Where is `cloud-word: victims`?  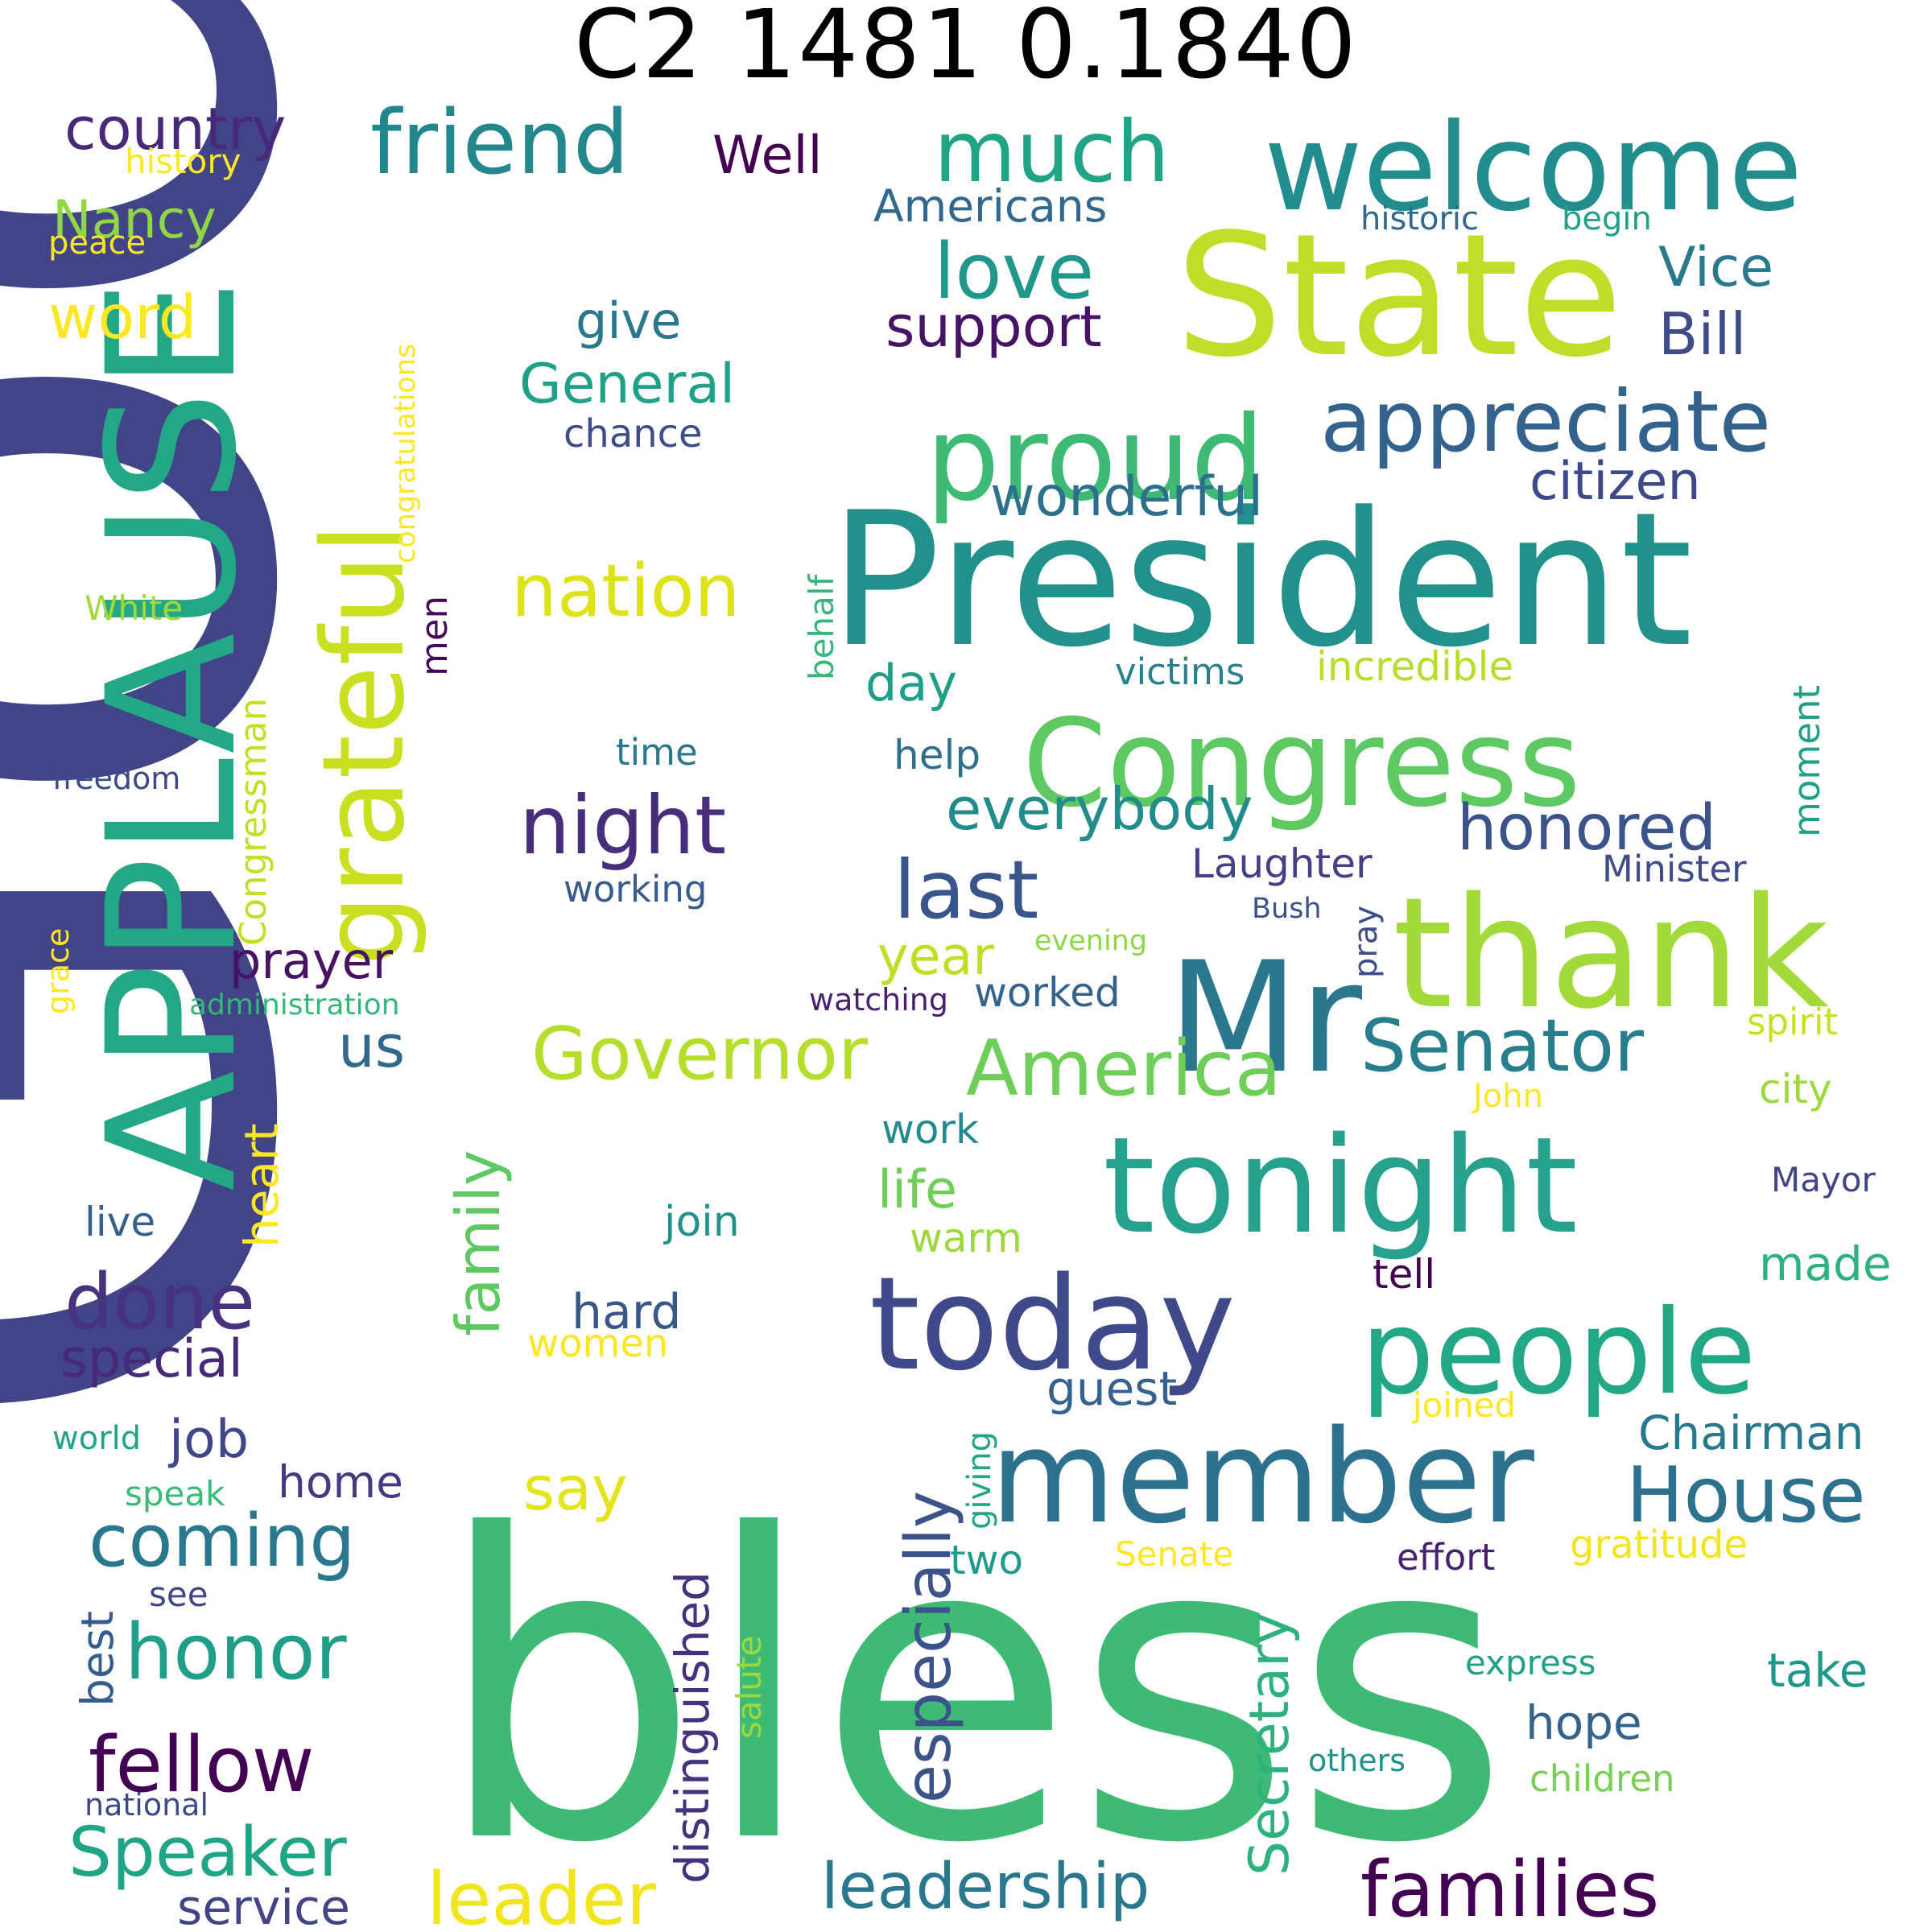 cloud-word: victims is located at coordinates (1180, 671).